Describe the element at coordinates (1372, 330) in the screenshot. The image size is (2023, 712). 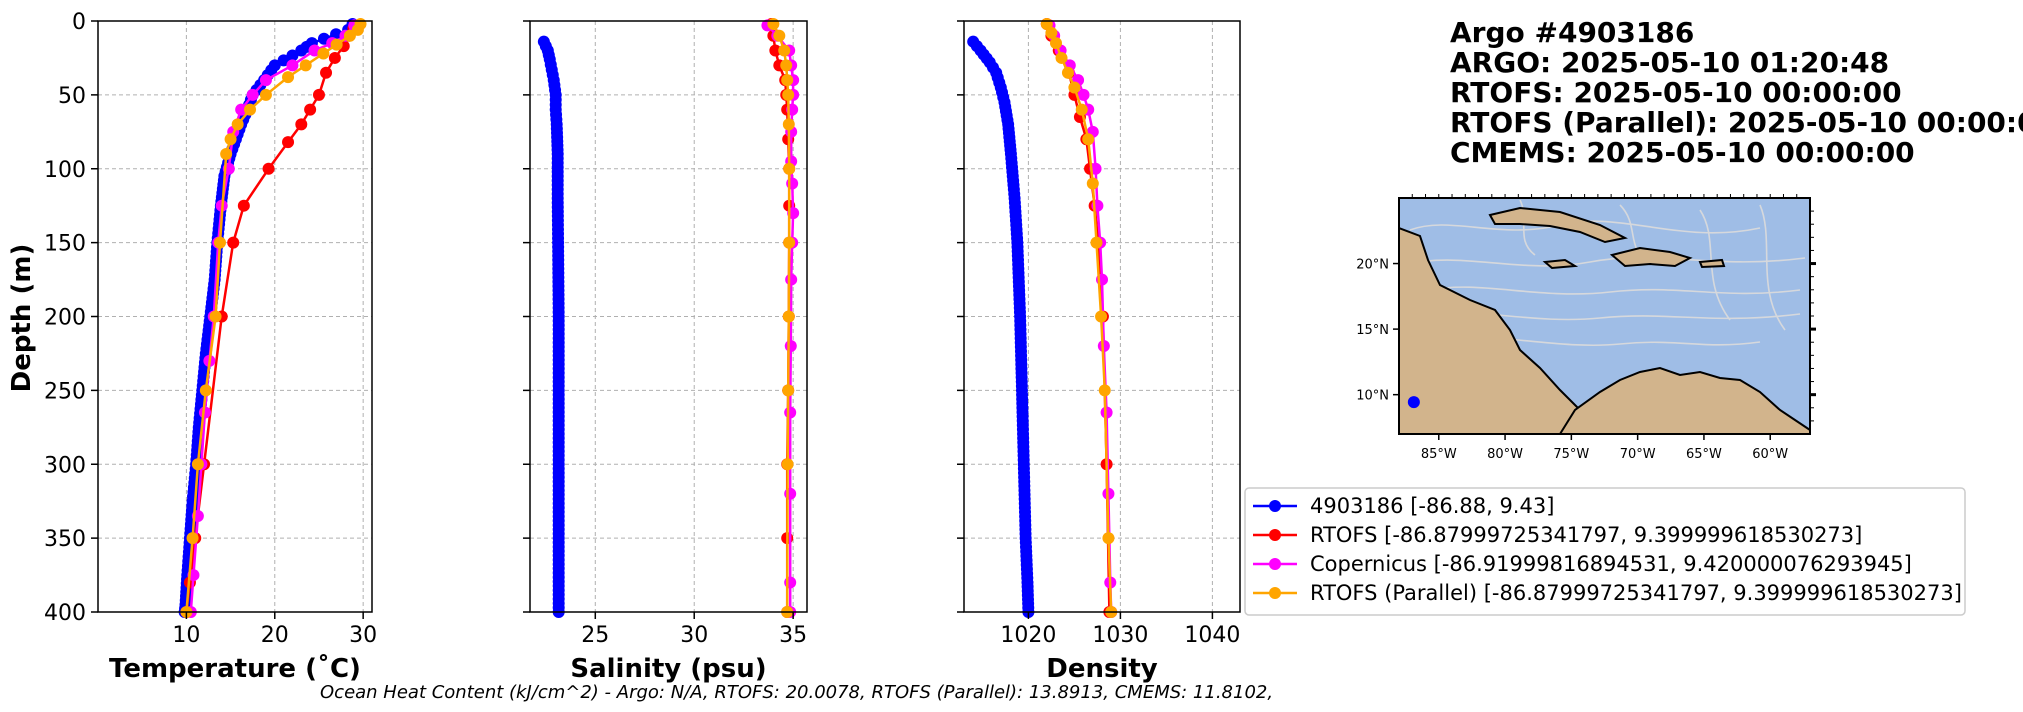
I see `map-lat-label: 15°N` at that location.